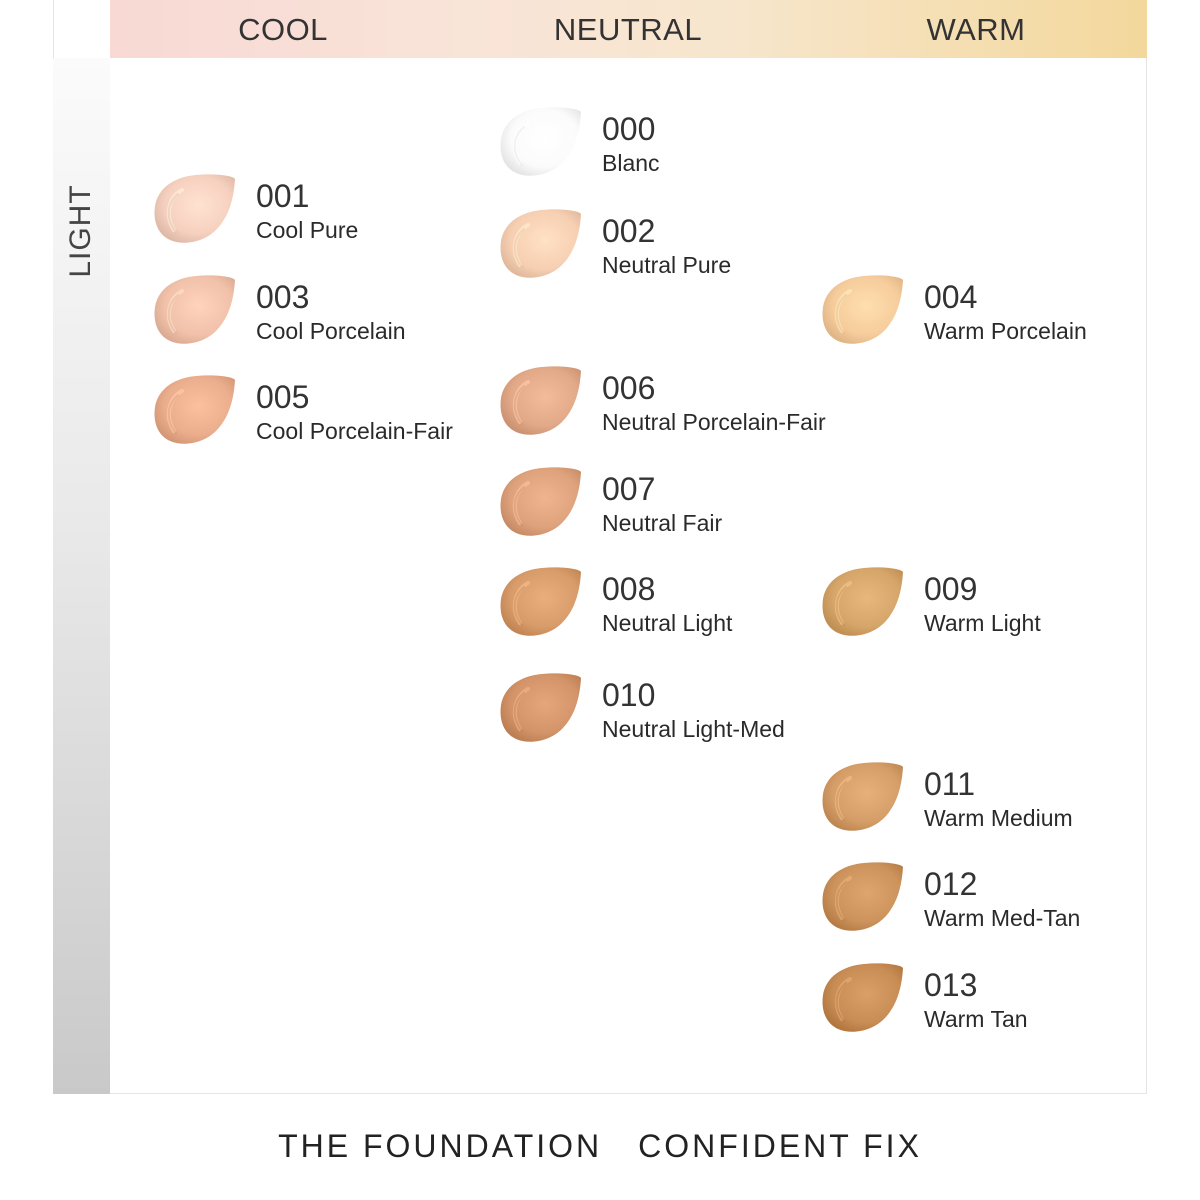  I want to click on shade-name-012: Warm Med-Tan, so click(1002, 918).